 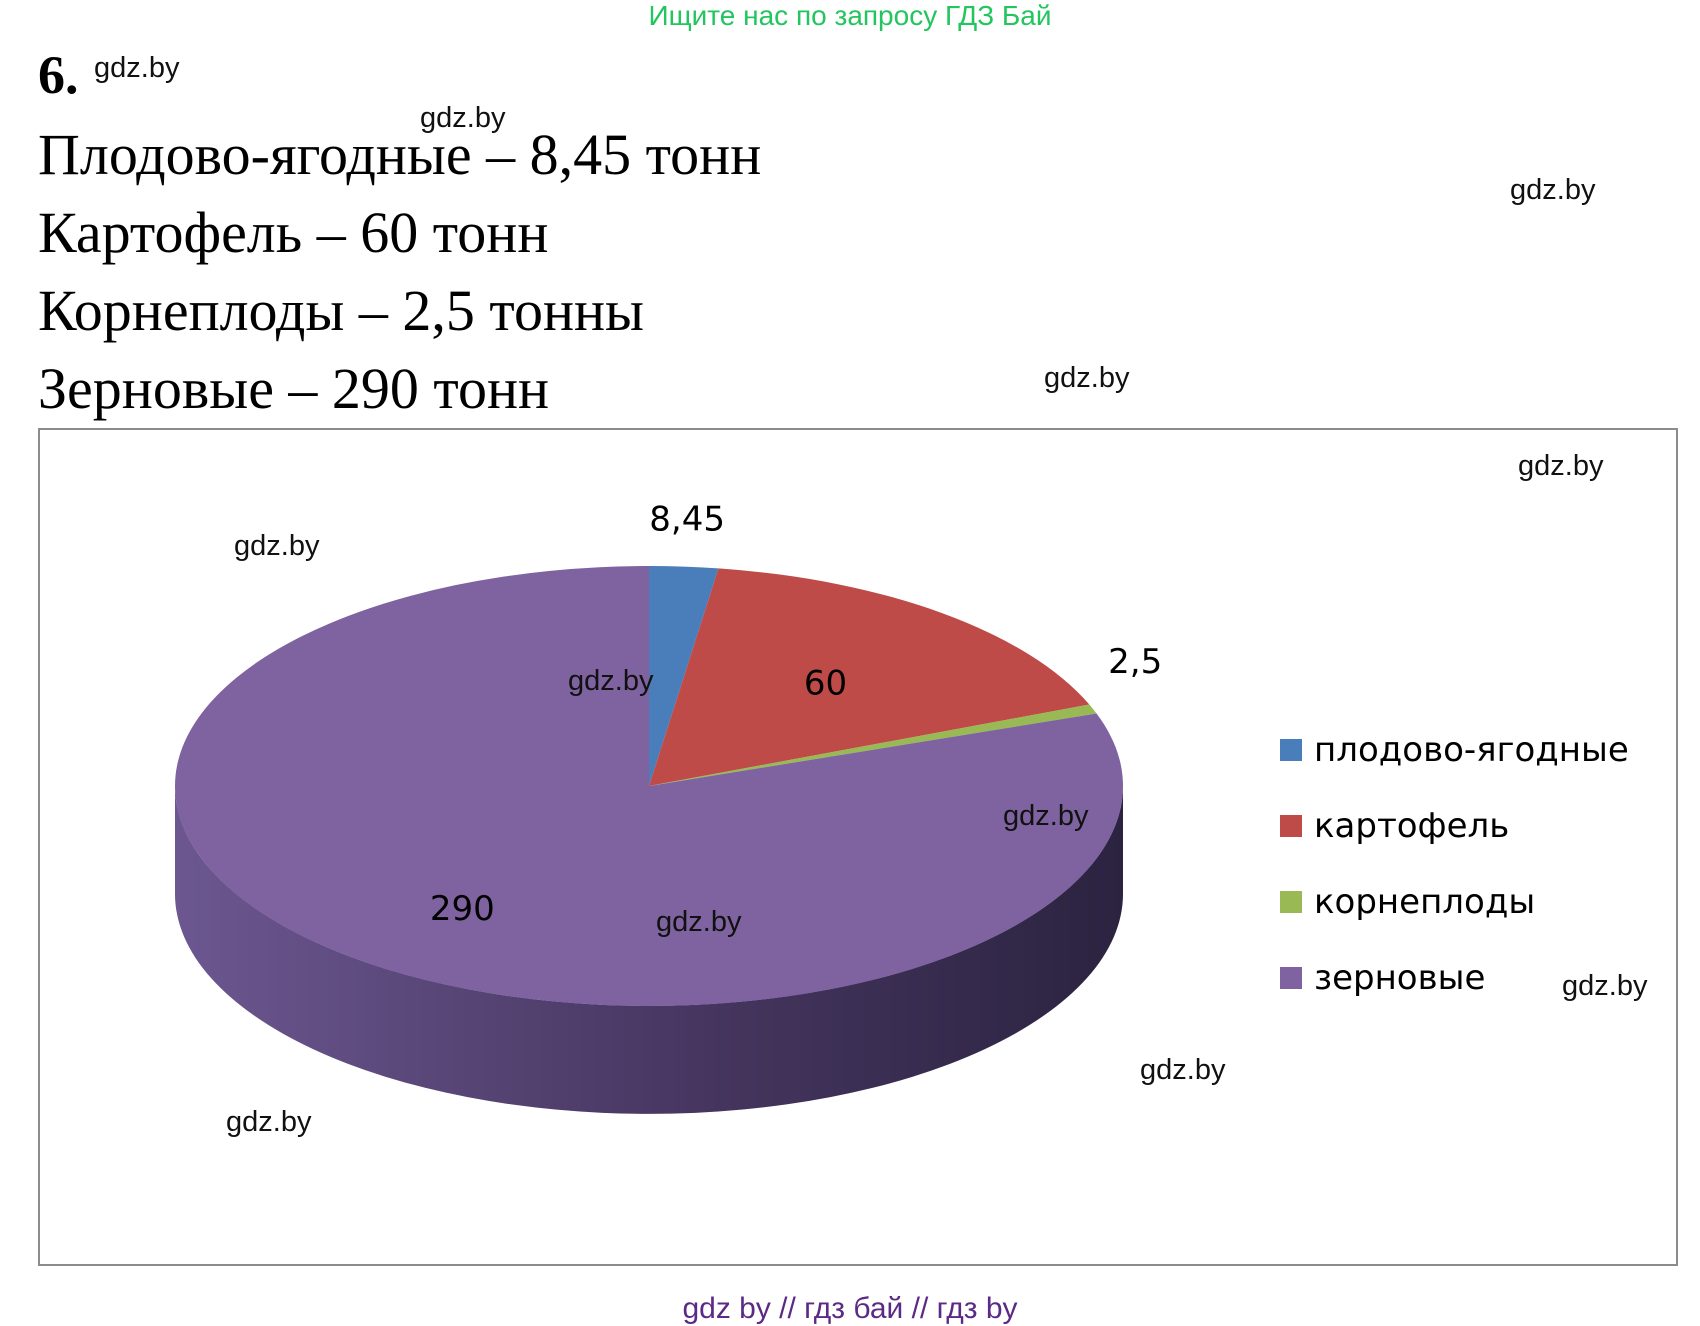 What do you see at coordinates (1471, 750) in the screenshot?
I see `legend-label: плодово-ягодные` at bounding box center [1471, 750].